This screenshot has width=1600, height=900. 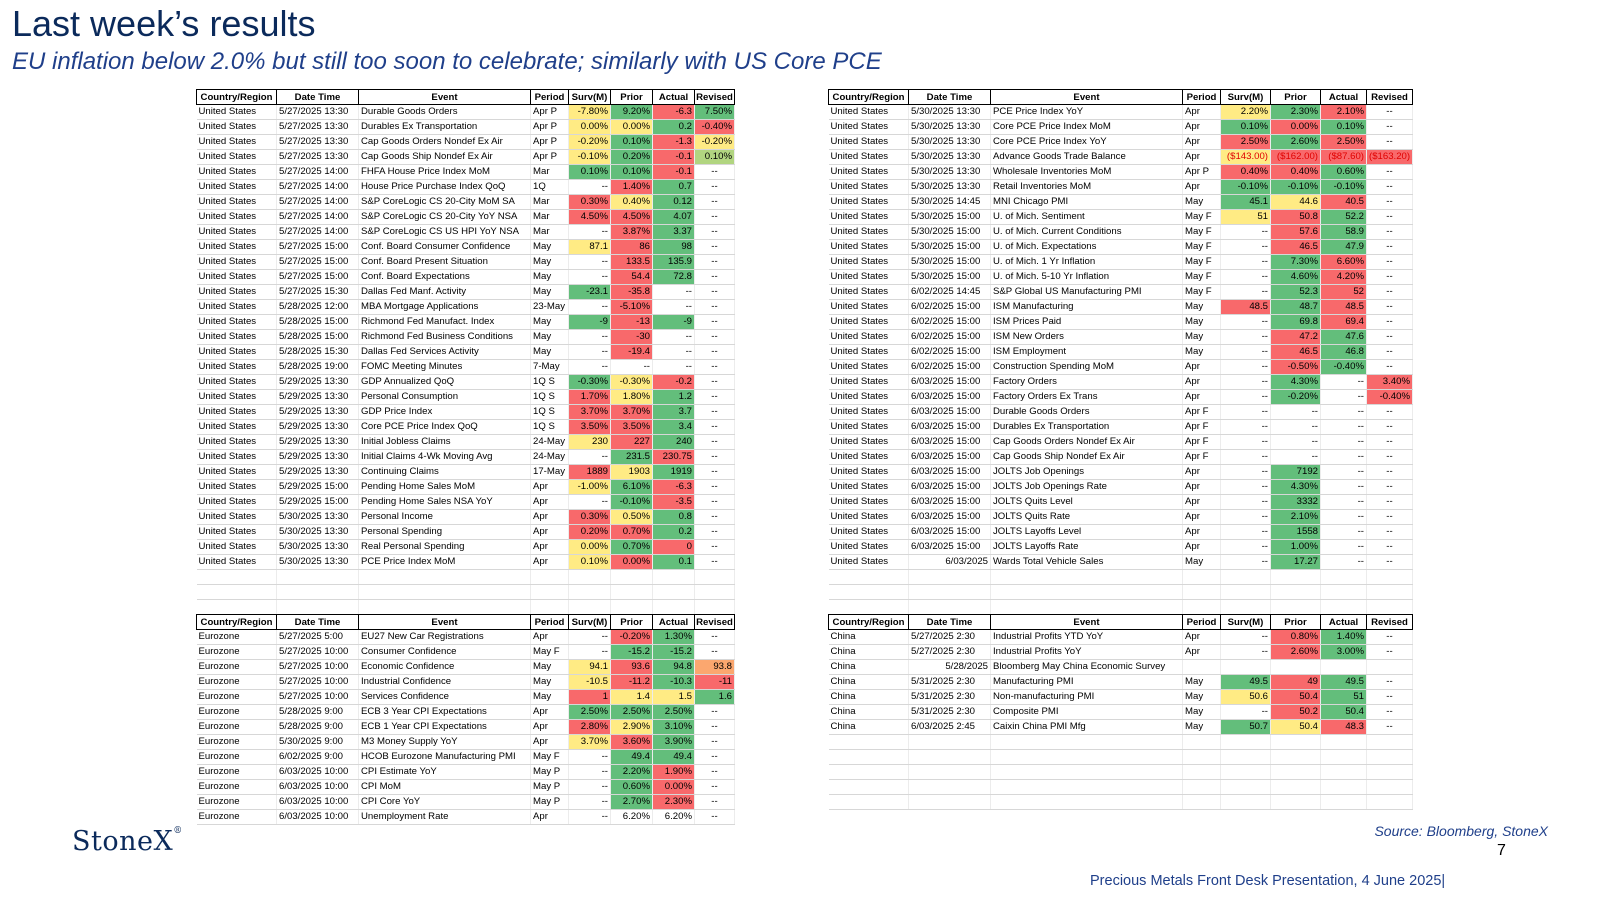 I want to click on cell-datetime: 5/29/2025 15:00, so click(x=317, y=487).